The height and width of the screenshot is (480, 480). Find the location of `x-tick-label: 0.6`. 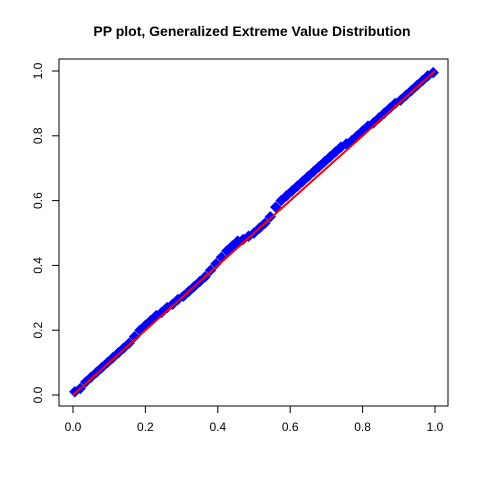

x-tick-label: 0.6 is located at coordinates (290, 427).